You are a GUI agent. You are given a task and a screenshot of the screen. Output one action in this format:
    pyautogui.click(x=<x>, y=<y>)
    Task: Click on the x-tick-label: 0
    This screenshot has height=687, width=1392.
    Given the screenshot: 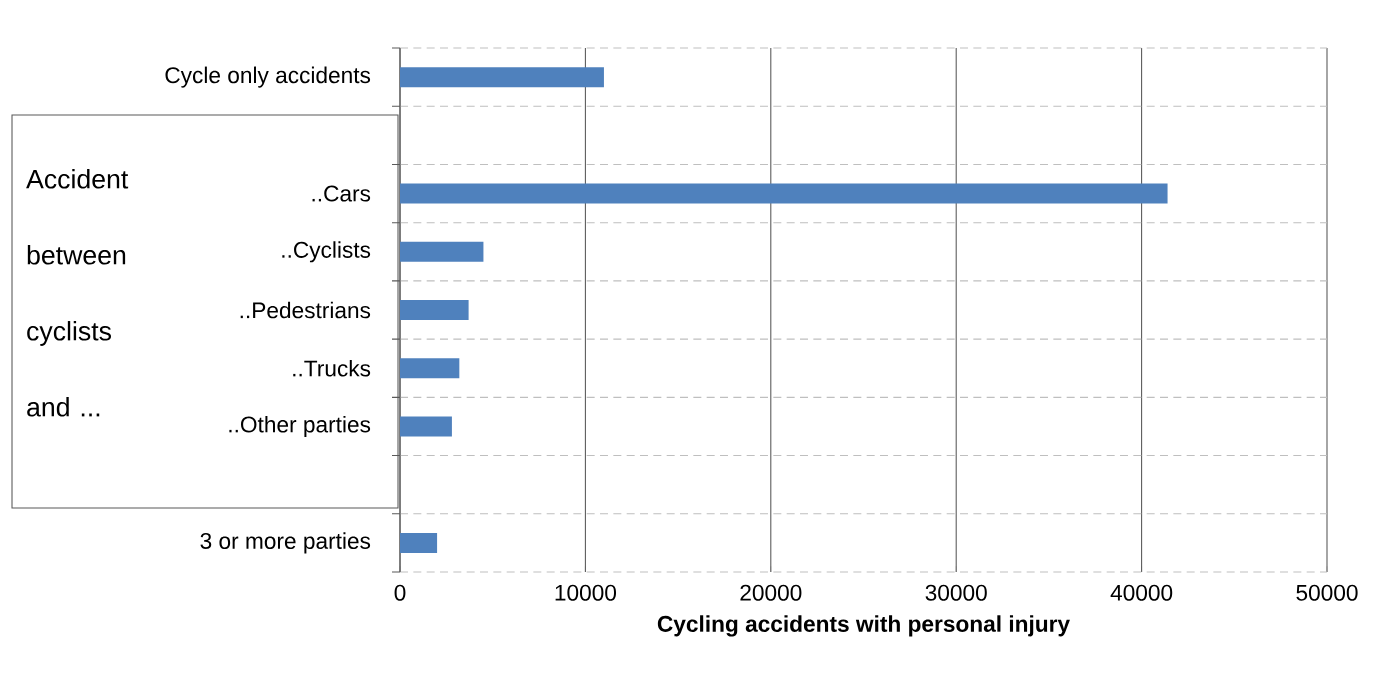 What is the action you would take?
    pyautogui.click(x=400, y=592)
    